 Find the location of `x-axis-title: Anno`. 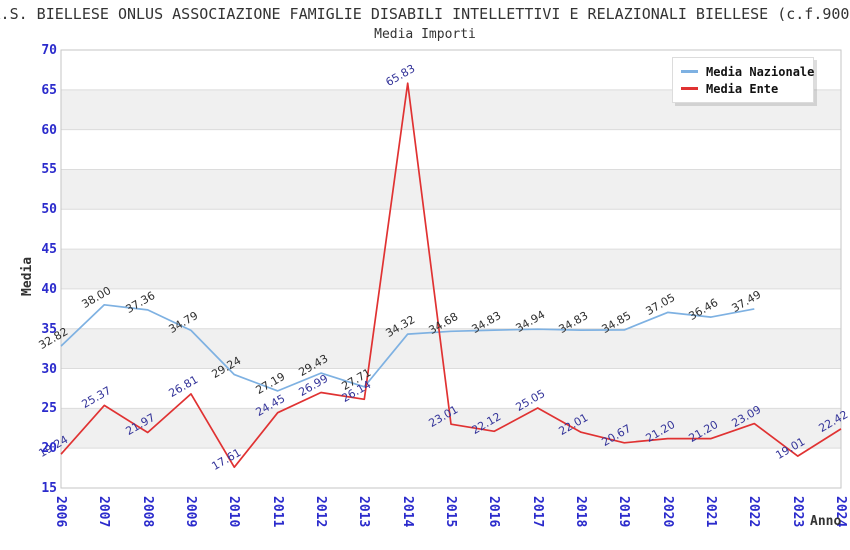

x-axis-title: Anno is located at coordinates (826, 521).